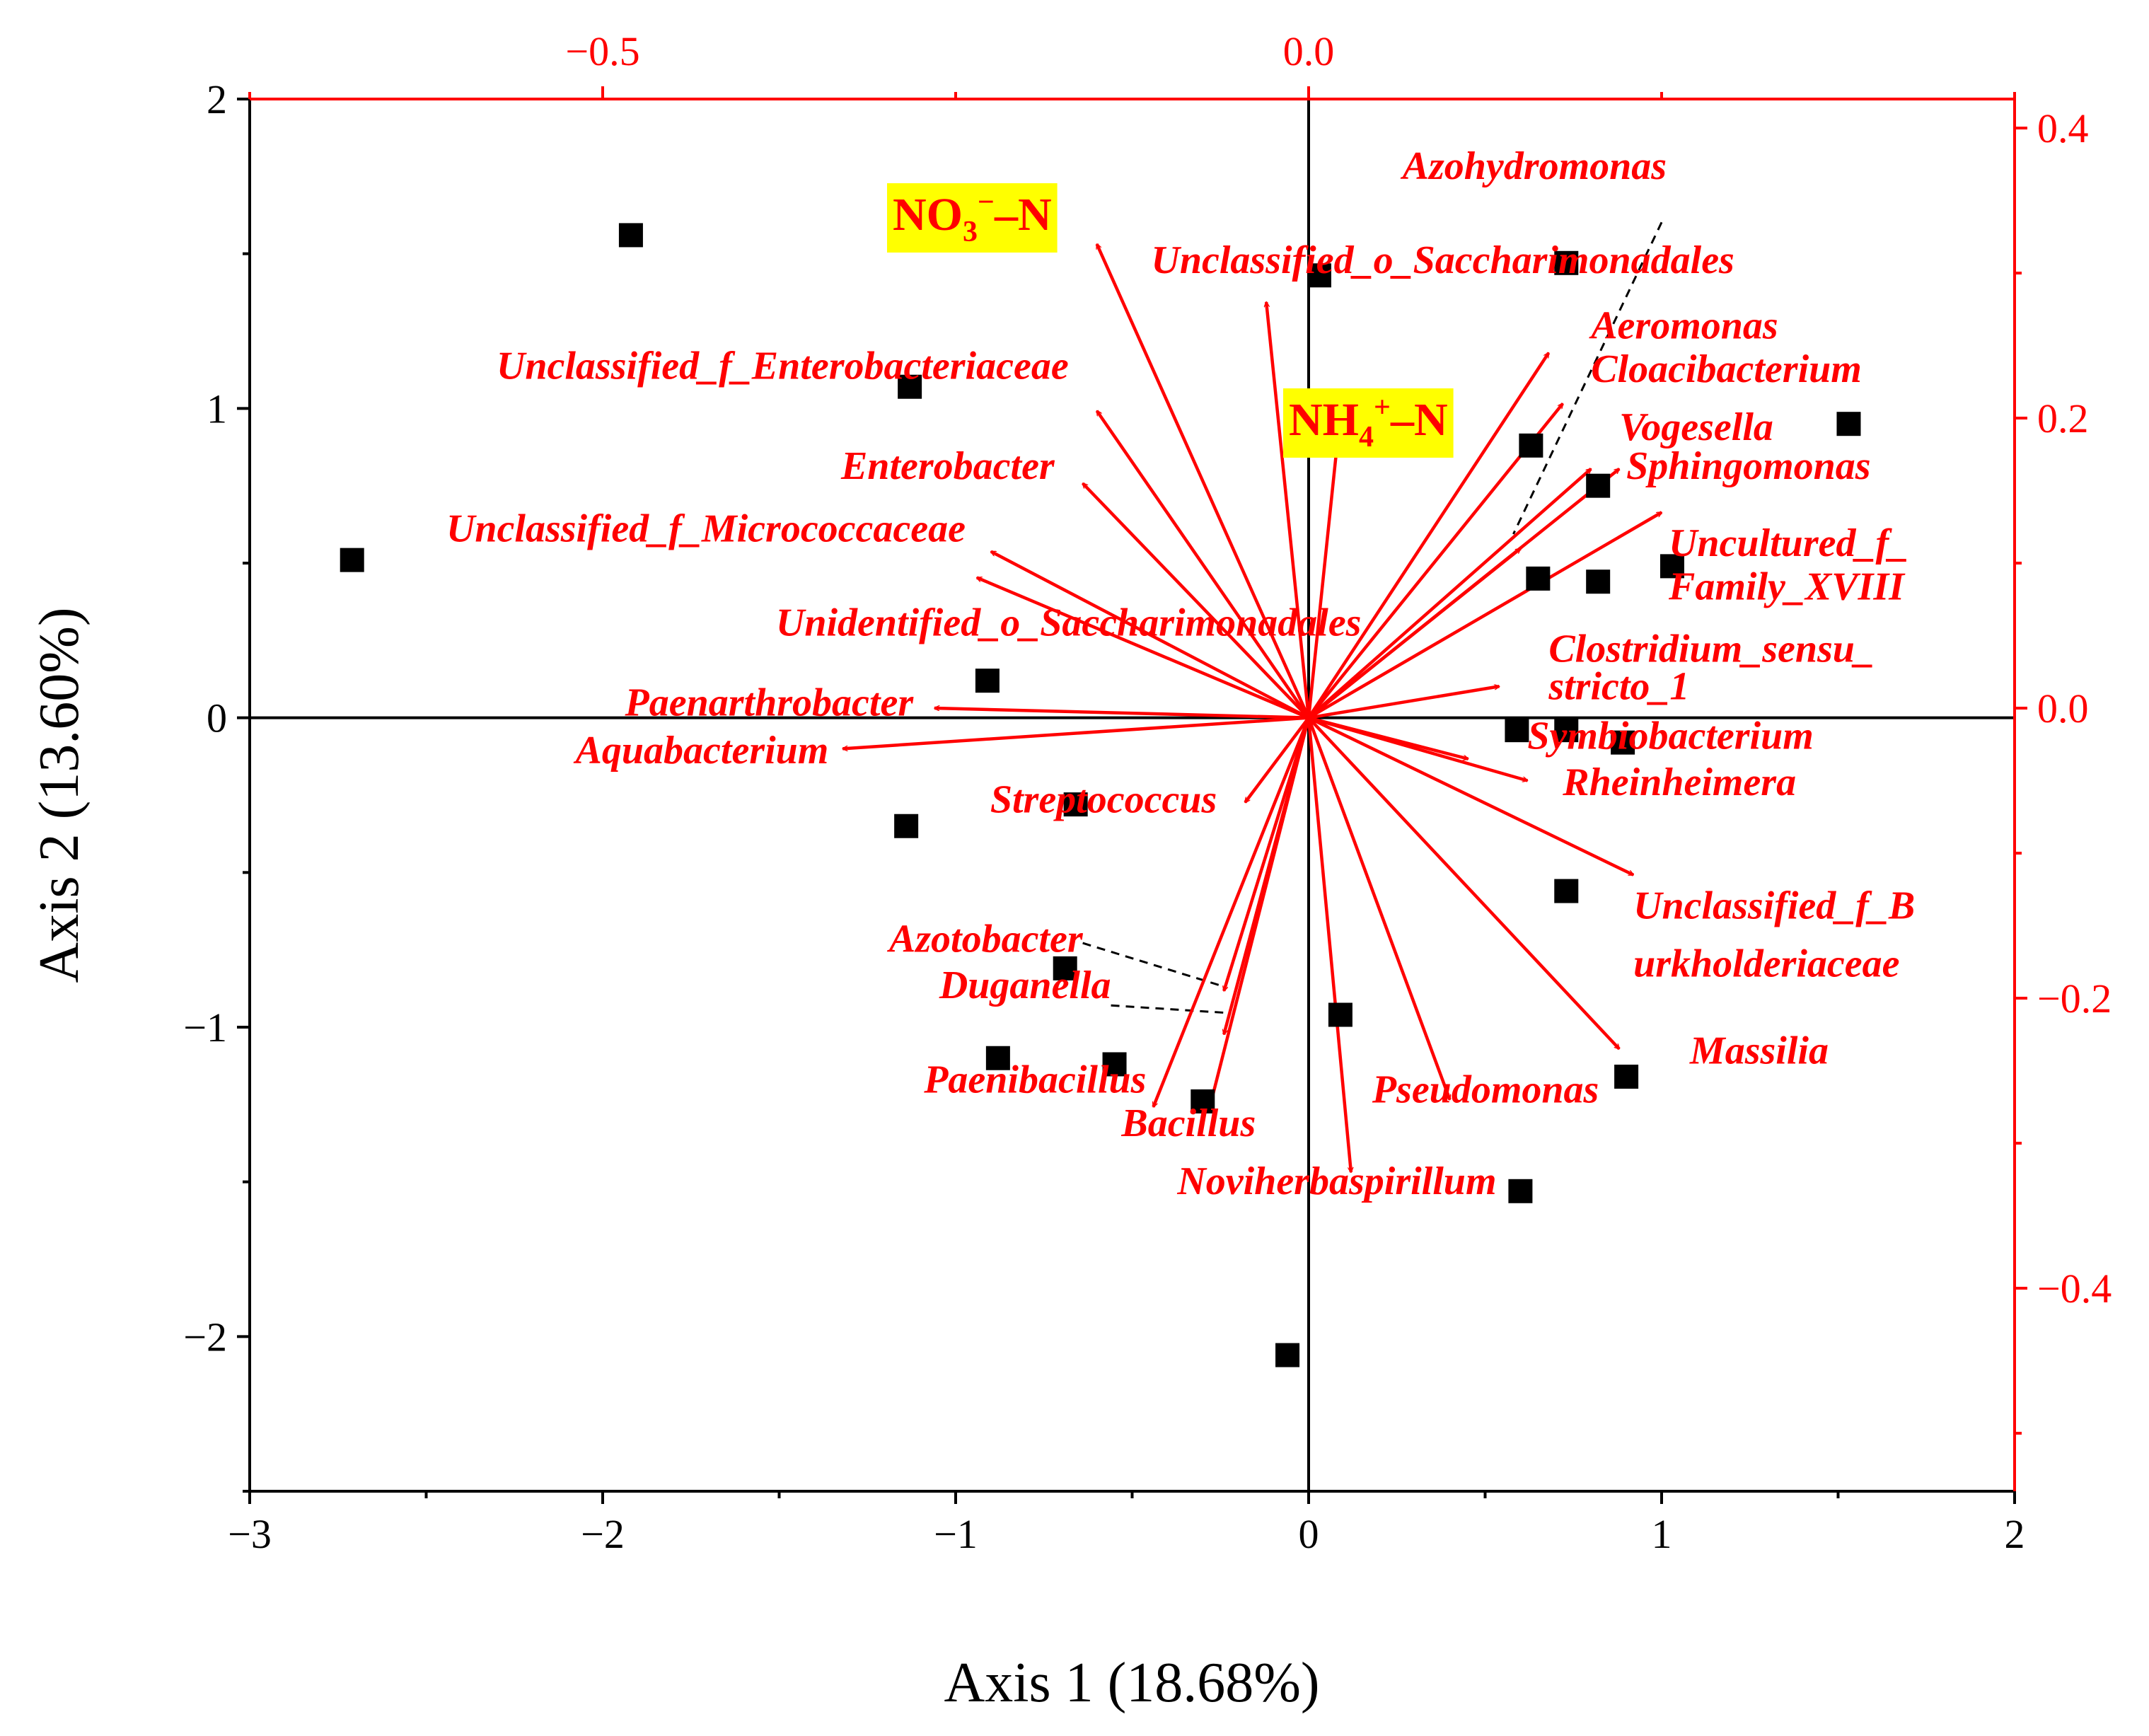  What do you see at coordinates (2074, 999) in the screenshot?
I see `y2-tick-label: −0.2` at bounding box center [2074, 999].